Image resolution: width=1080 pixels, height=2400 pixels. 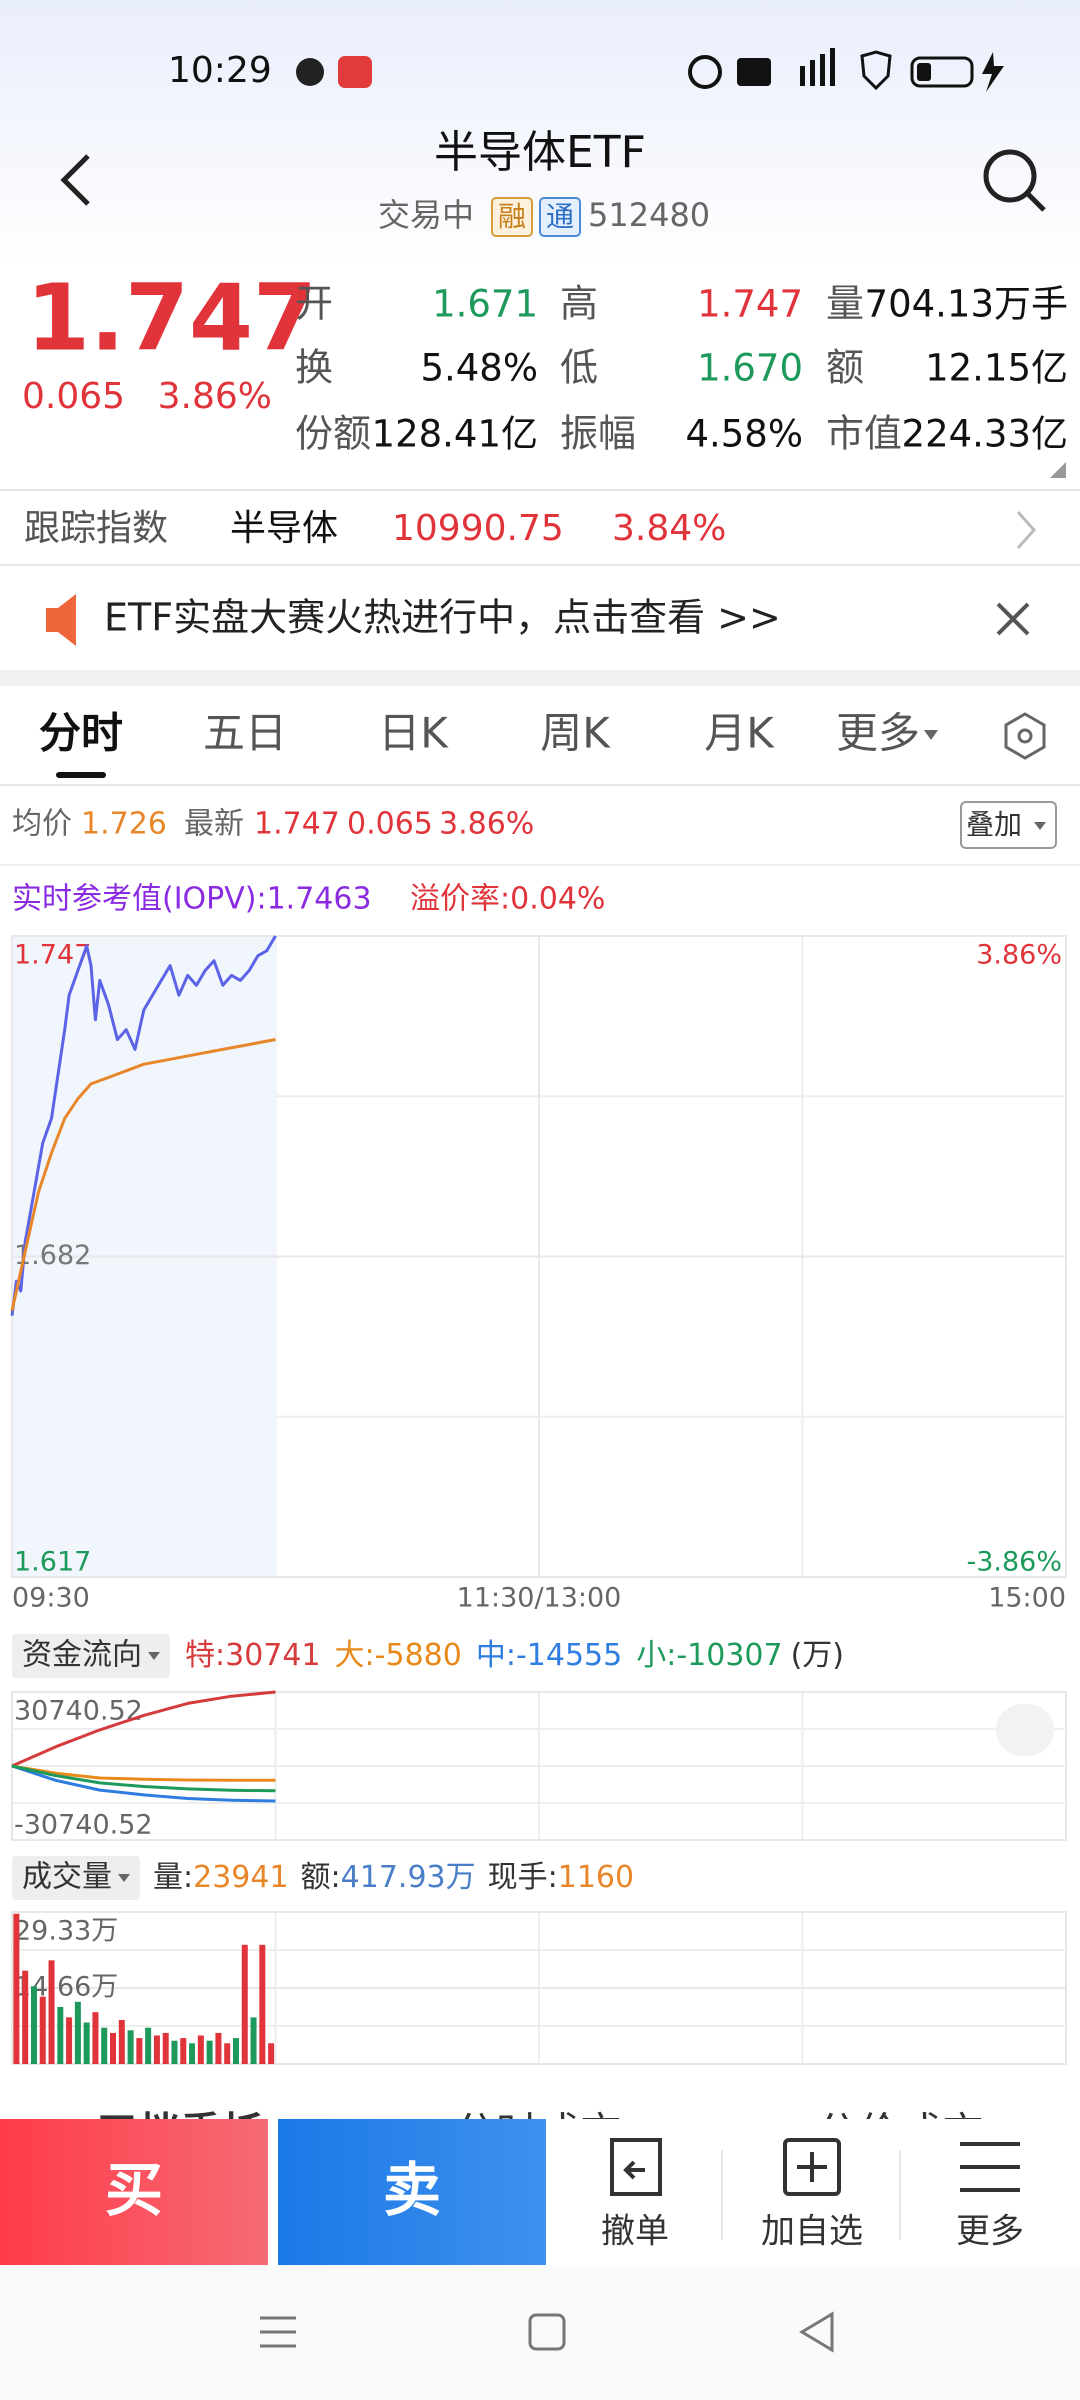 I want to click on banner-text: ETF实盘大赛火热进行中，点击查看 >>, so click(x=442, y=618).